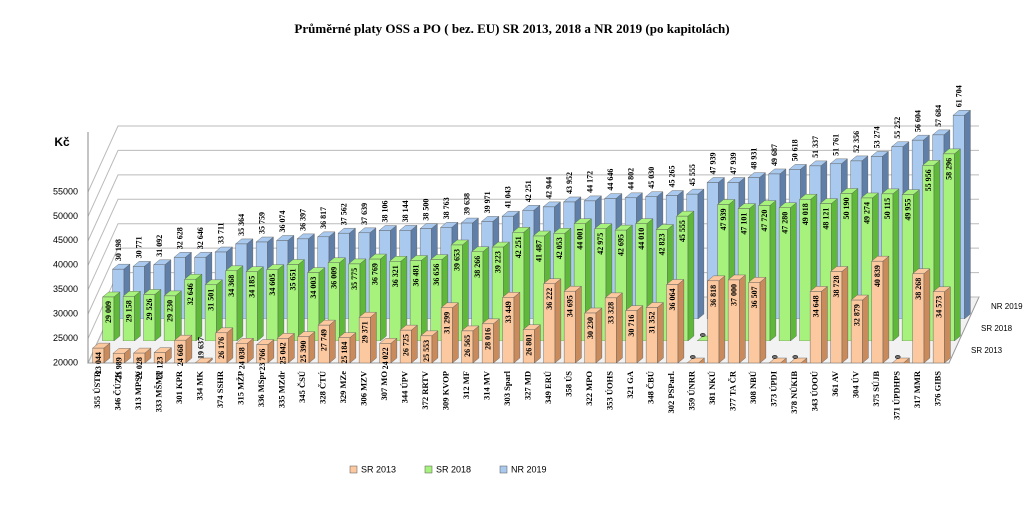  I want to click on x-tick-label: 327 MD, so click(528, 385).